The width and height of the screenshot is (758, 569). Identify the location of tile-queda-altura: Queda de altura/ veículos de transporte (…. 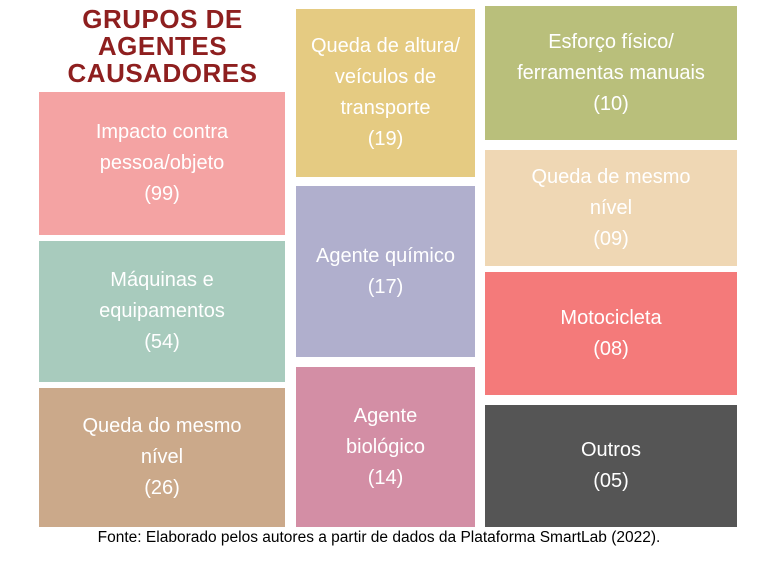
(385, 93).